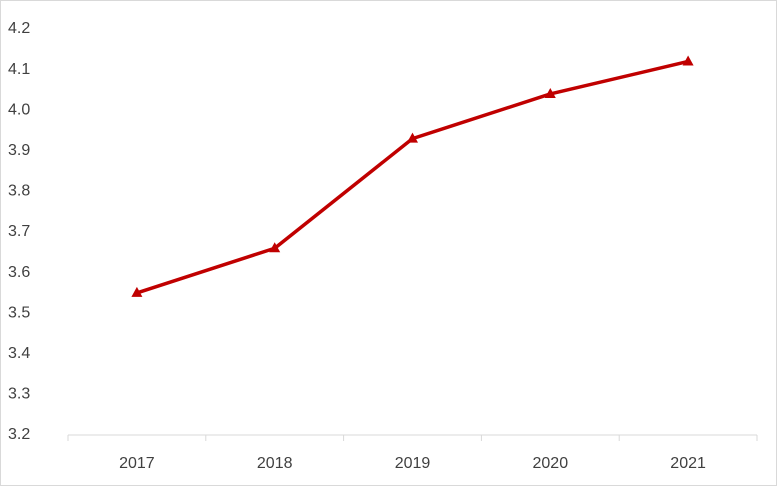 The image size is (777, 486). What do you see at coordinates (413, 463) in the screenshot?
I see `x-tick-label: 2019` at bounding box center [413, 463].